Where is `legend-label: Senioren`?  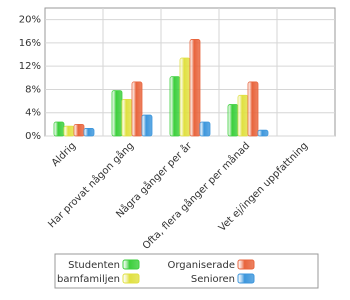 legend-label: Senioren is located at coordinates (213, 279).